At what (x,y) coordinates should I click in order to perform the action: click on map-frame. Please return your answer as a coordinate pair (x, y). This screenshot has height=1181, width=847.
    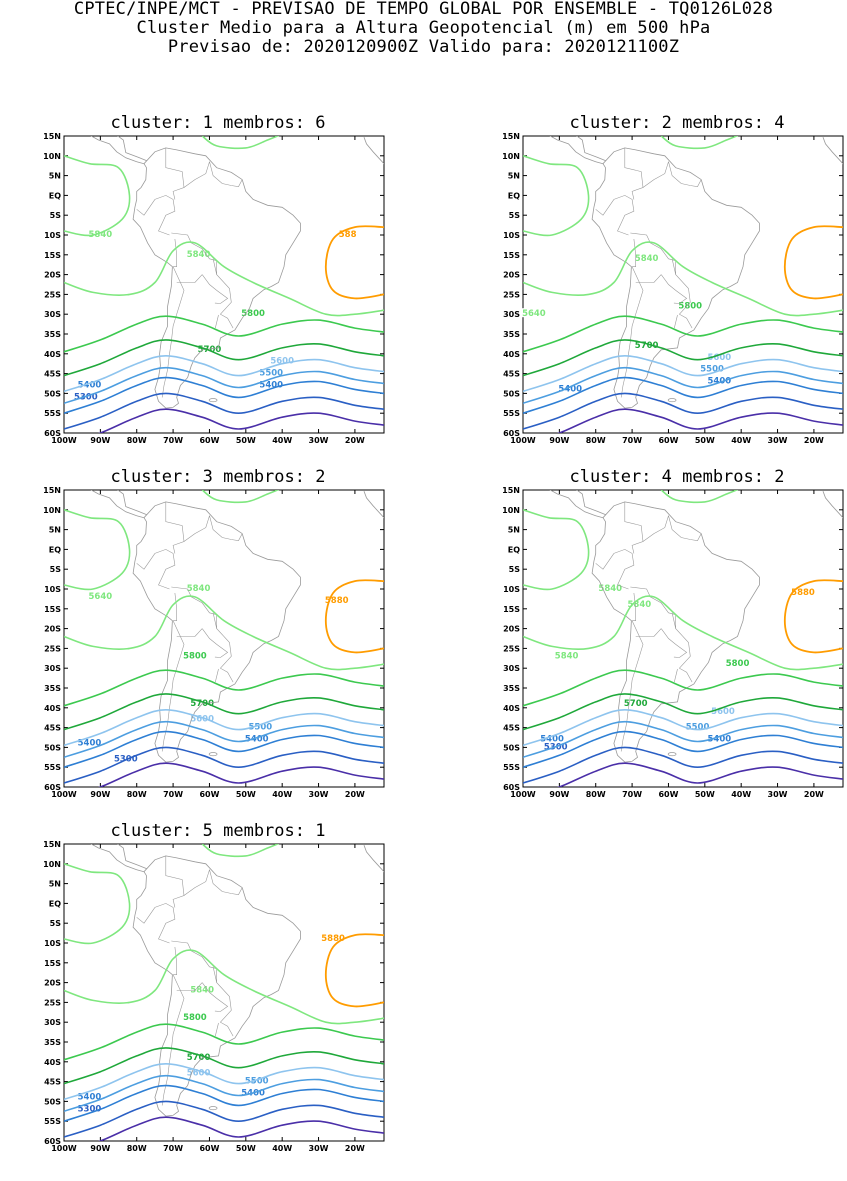
    Looking at the image, I should click on (224, 284).